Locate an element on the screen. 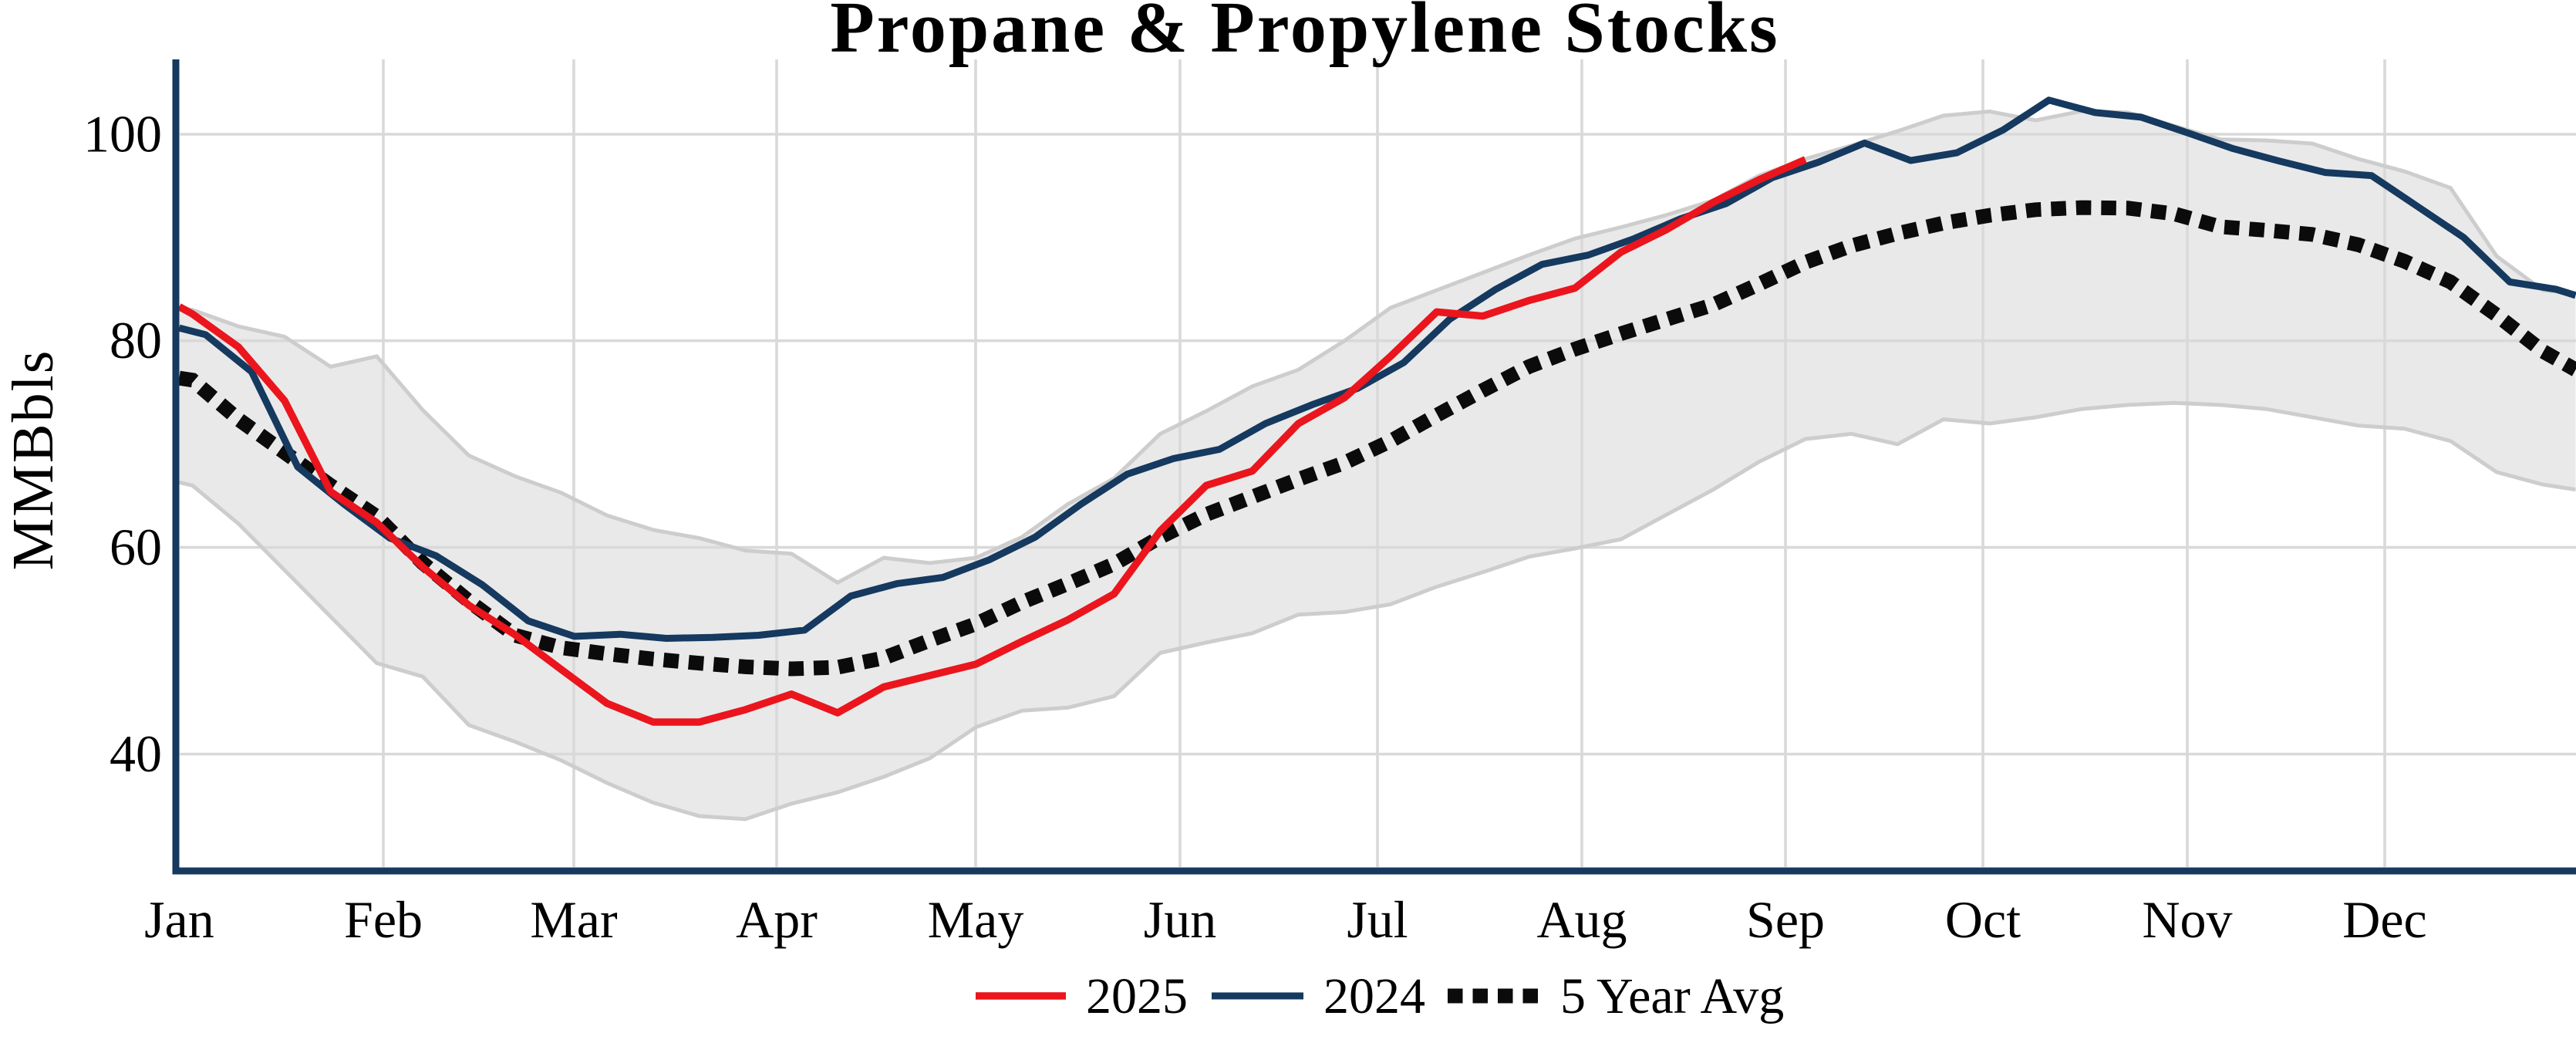 The width and height of the screenshot is (2576, 1053). svg-text: 2024 is located at coordinates (1374, 996).